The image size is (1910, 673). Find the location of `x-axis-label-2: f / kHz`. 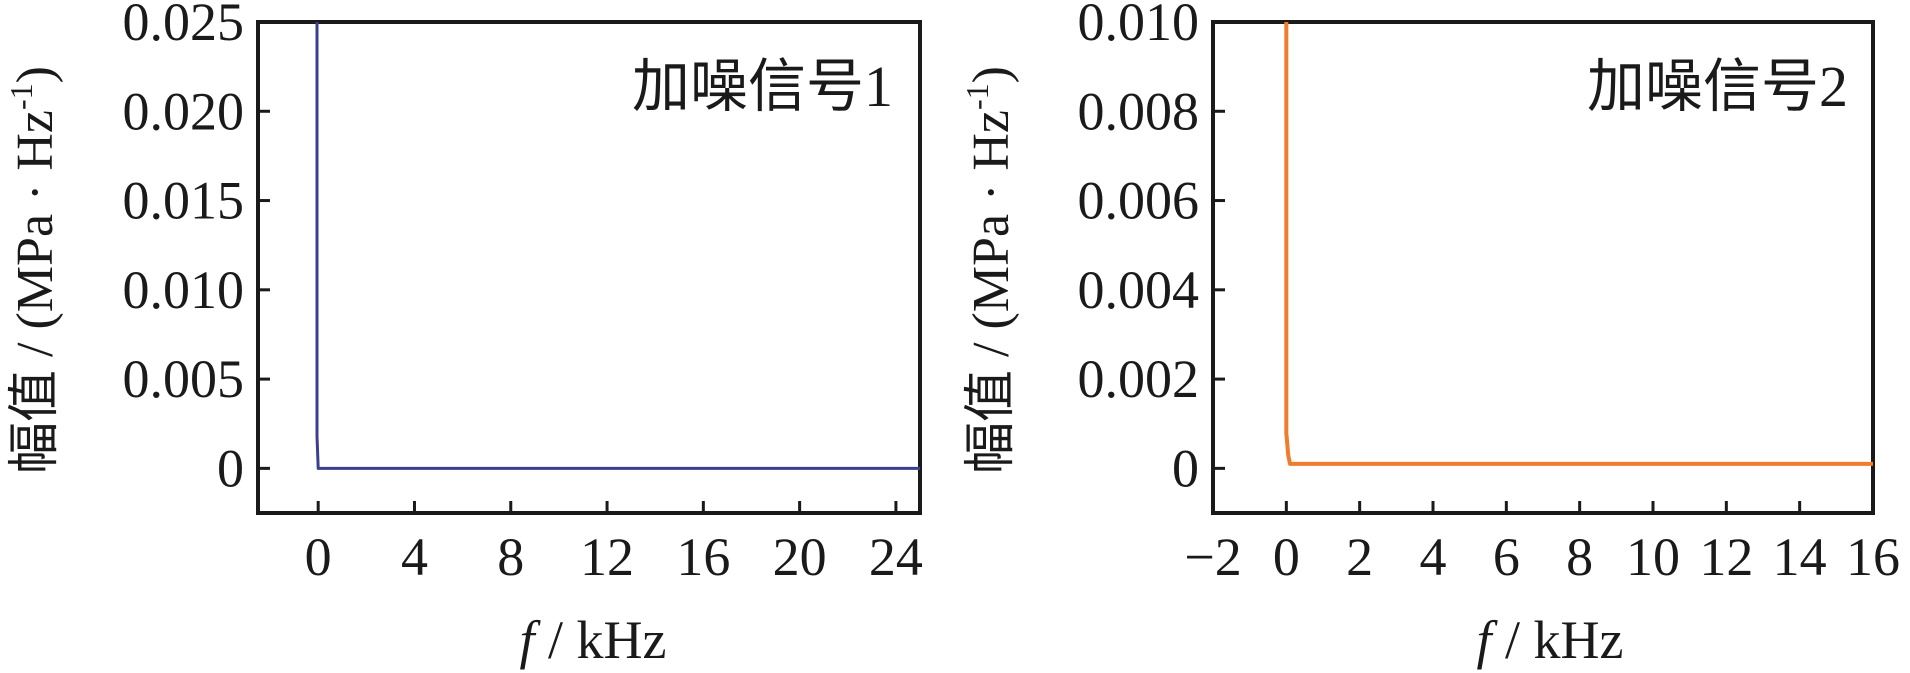

x-axis-label-2: f / kHz is located at coordinates (1550, 640).